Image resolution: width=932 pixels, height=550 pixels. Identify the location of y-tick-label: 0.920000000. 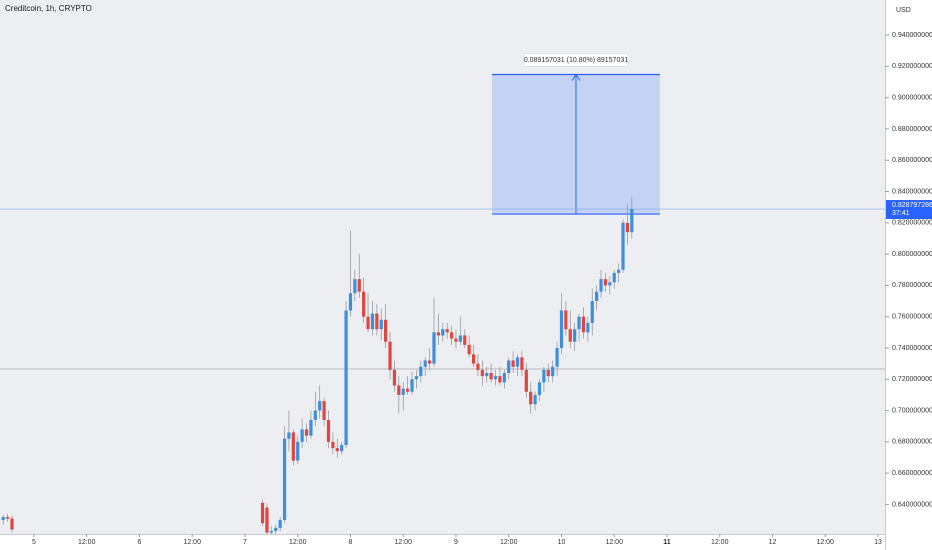
(912, 66).